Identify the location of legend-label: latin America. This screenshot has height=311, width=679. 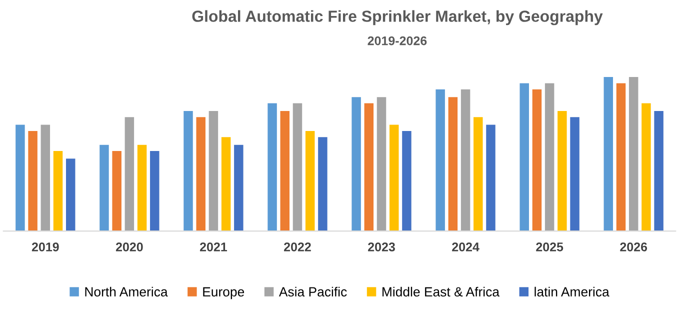
(572, 291).